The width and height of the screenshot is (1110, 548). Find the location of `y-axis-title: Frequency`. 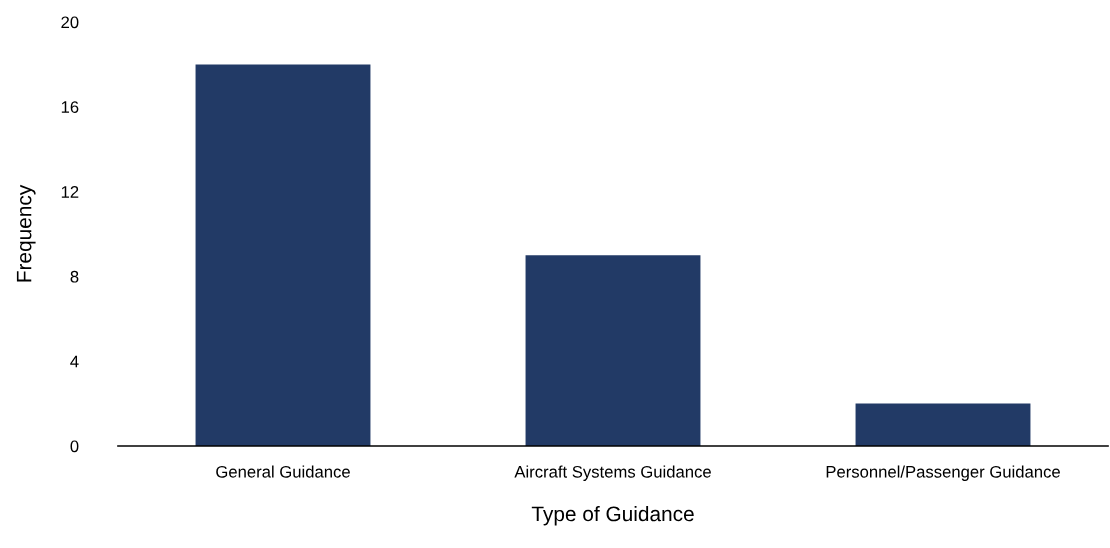

y-axis-title: Frequency is located at coordinates (26, 233).